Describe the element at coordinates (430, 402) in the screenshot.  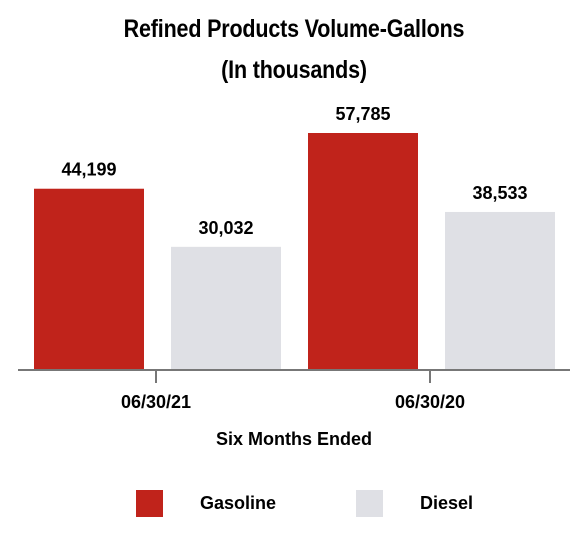
I see `x-tick-label-1: 06/30/20` at that location.